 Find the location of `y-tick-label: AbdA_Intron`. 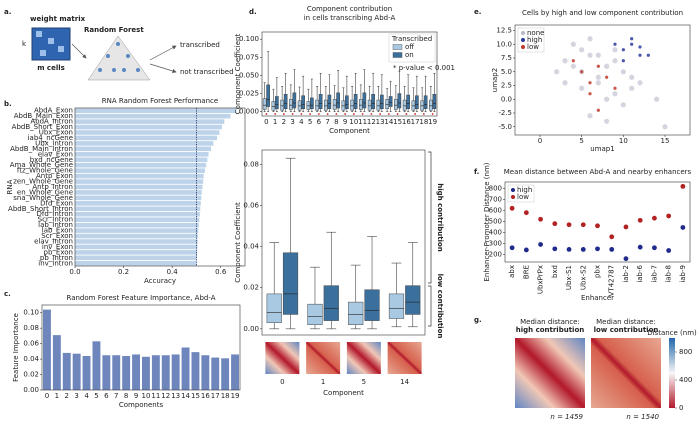

y-tick-label: AbdA_Intron is located at coordinates (51, 122).